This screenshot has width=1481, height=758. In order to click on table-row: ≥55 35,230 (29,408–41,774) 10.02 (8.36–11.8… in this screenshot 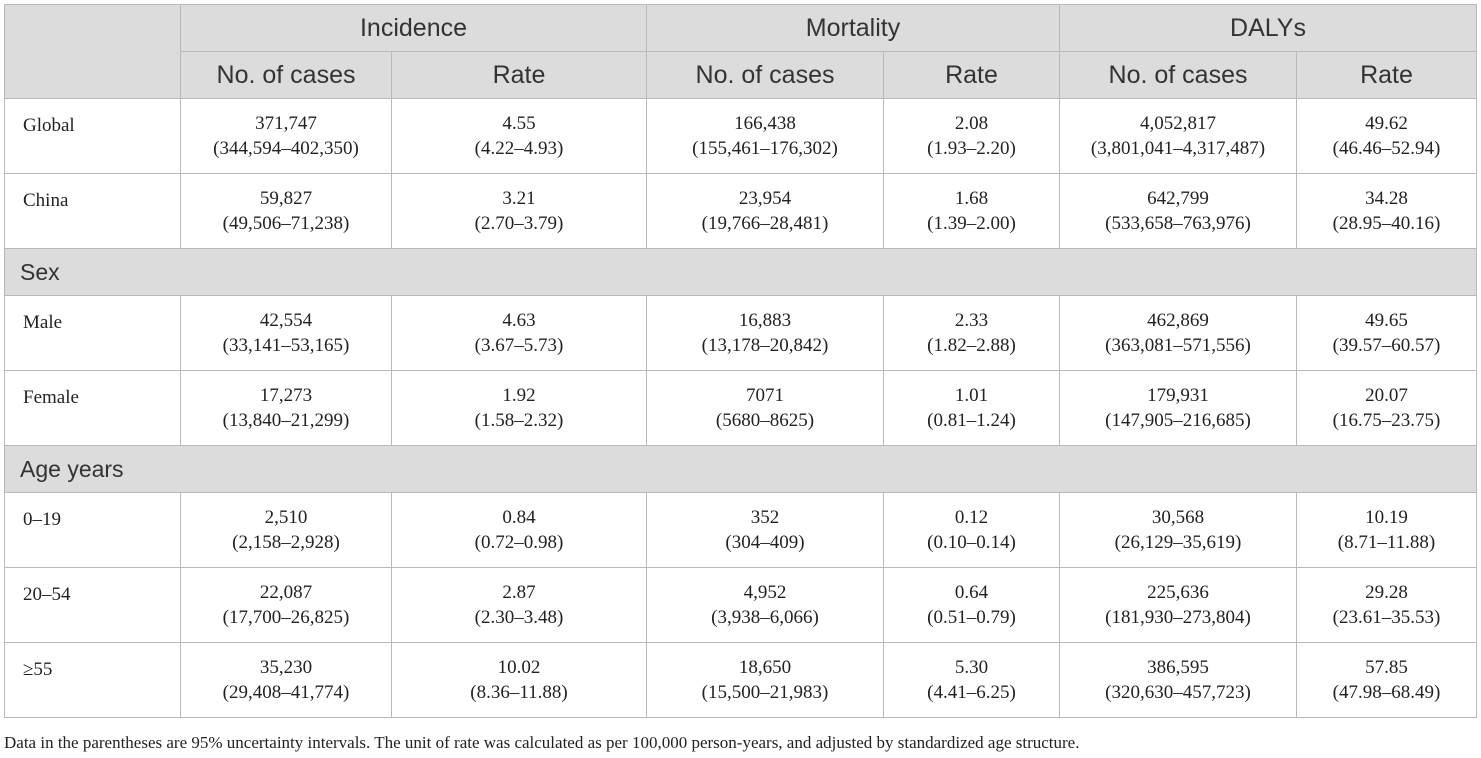, I will do `click(741, 680)`.